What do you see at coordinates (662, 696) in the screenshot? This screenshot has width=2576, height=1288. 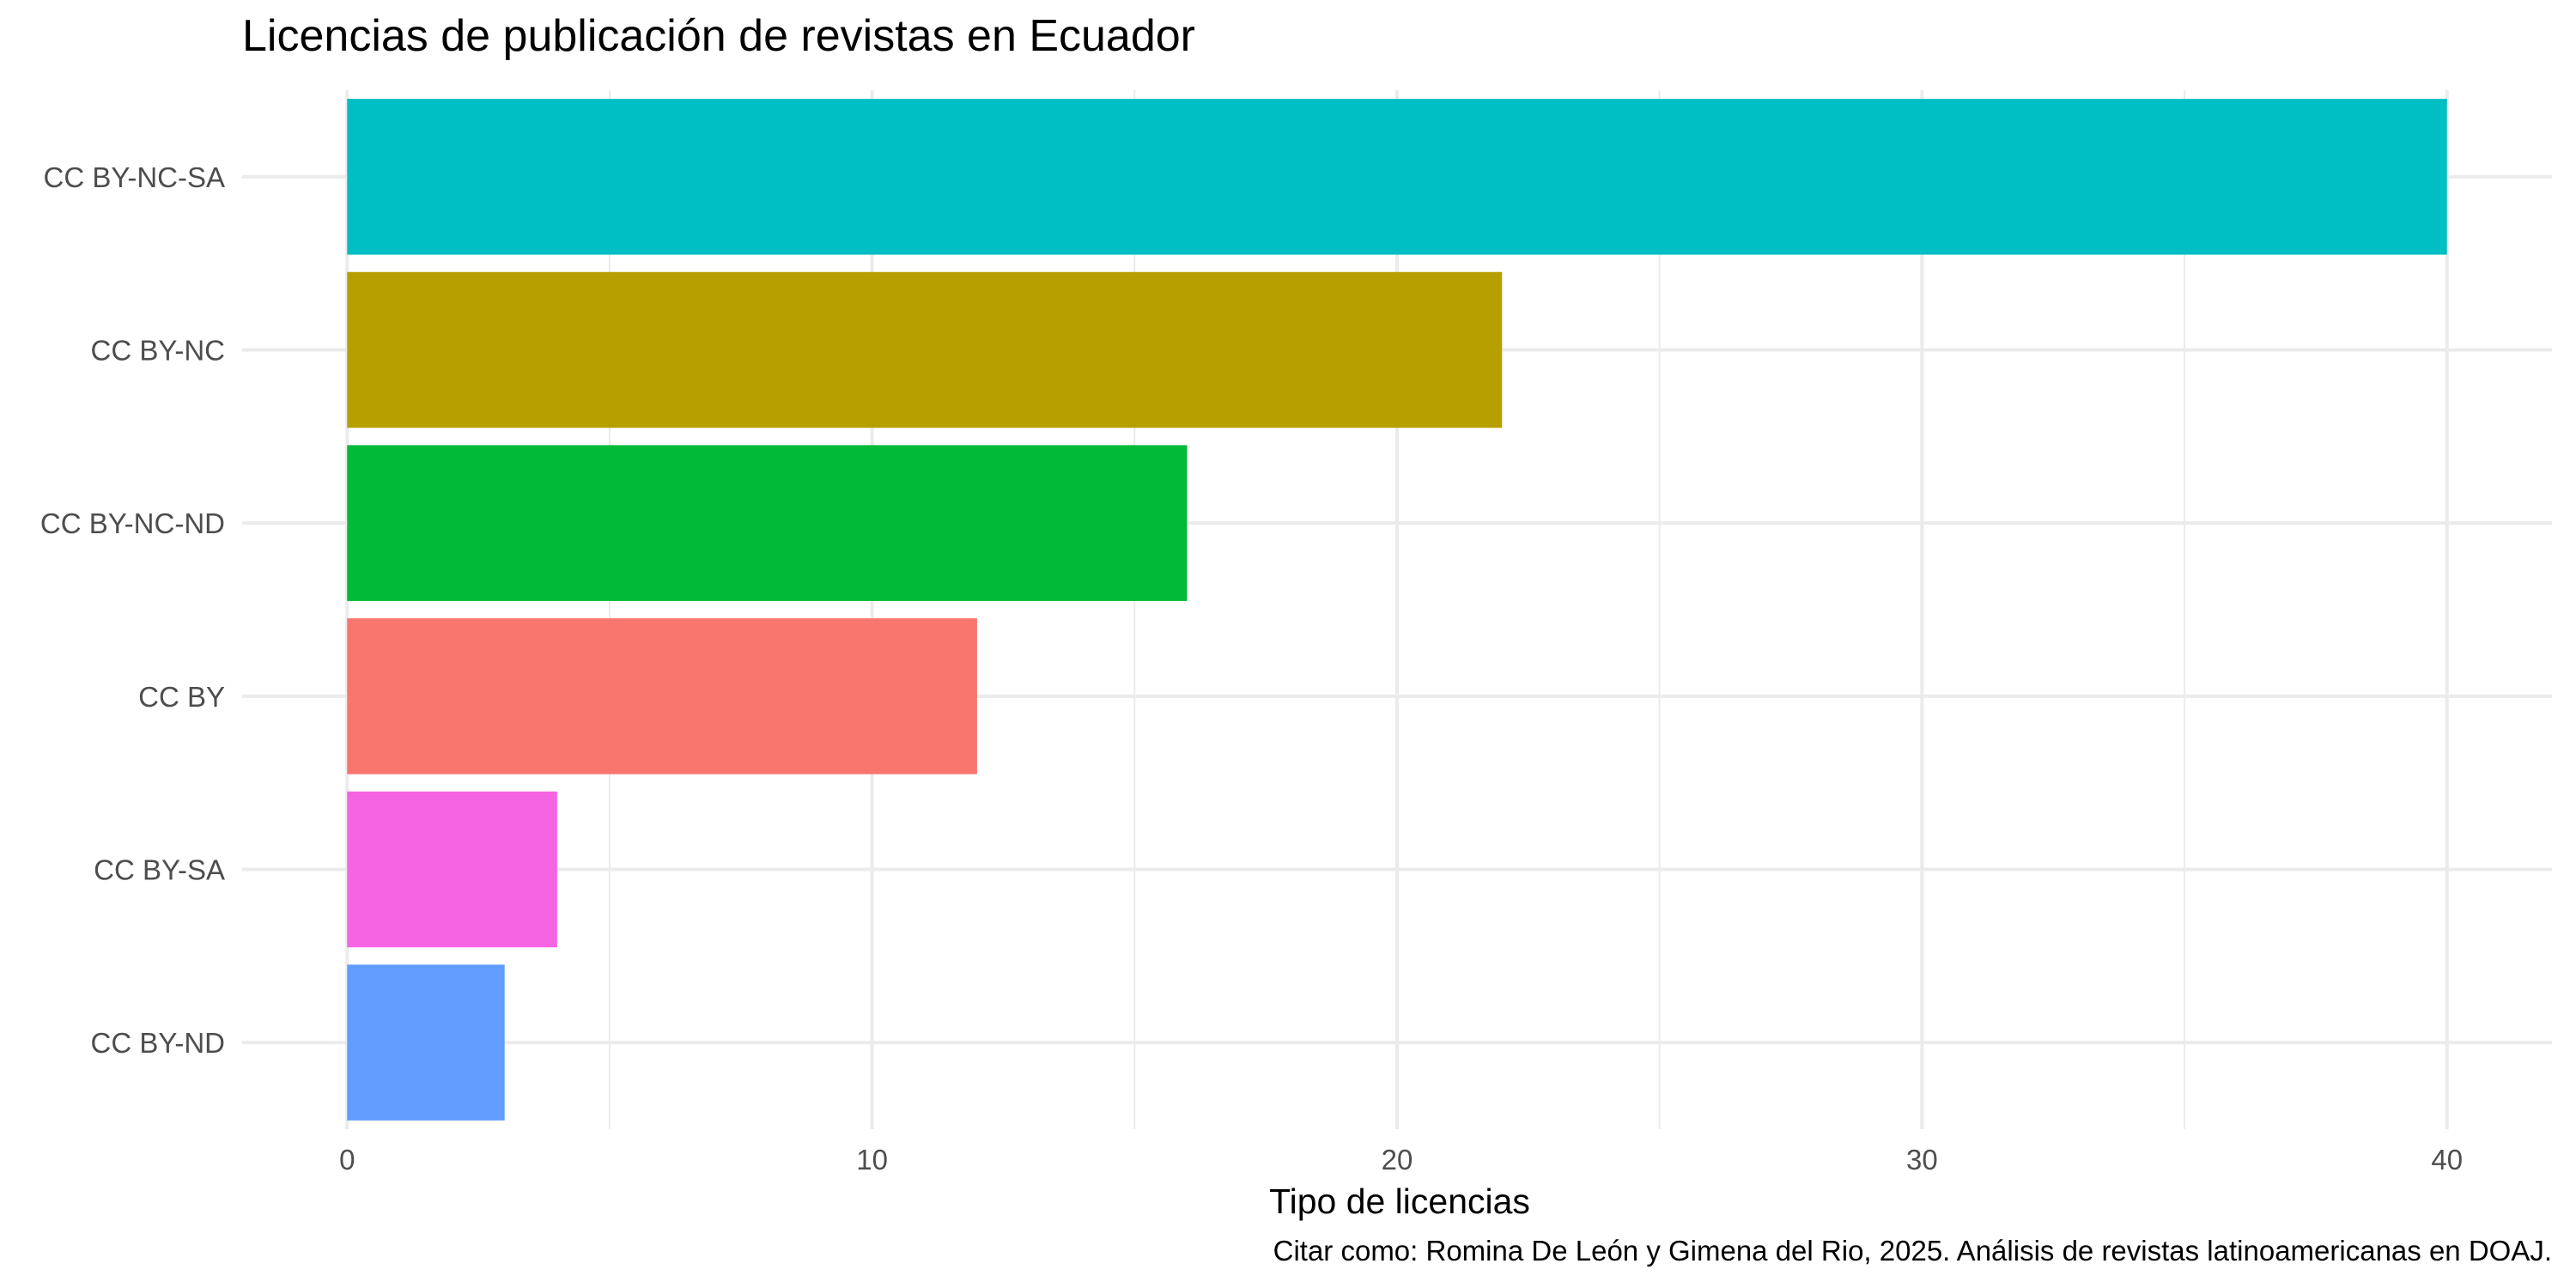 I see `bar-cc-by` at bounding box center [662, 696].